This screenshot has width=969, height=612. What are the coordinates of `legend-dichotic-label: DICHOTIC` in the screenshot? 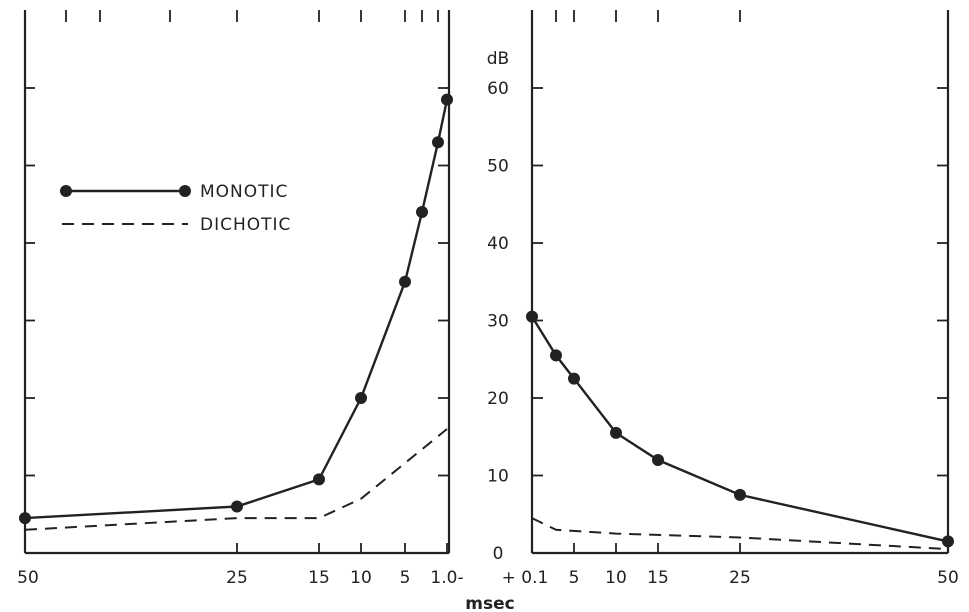 It's located at (245, 225).